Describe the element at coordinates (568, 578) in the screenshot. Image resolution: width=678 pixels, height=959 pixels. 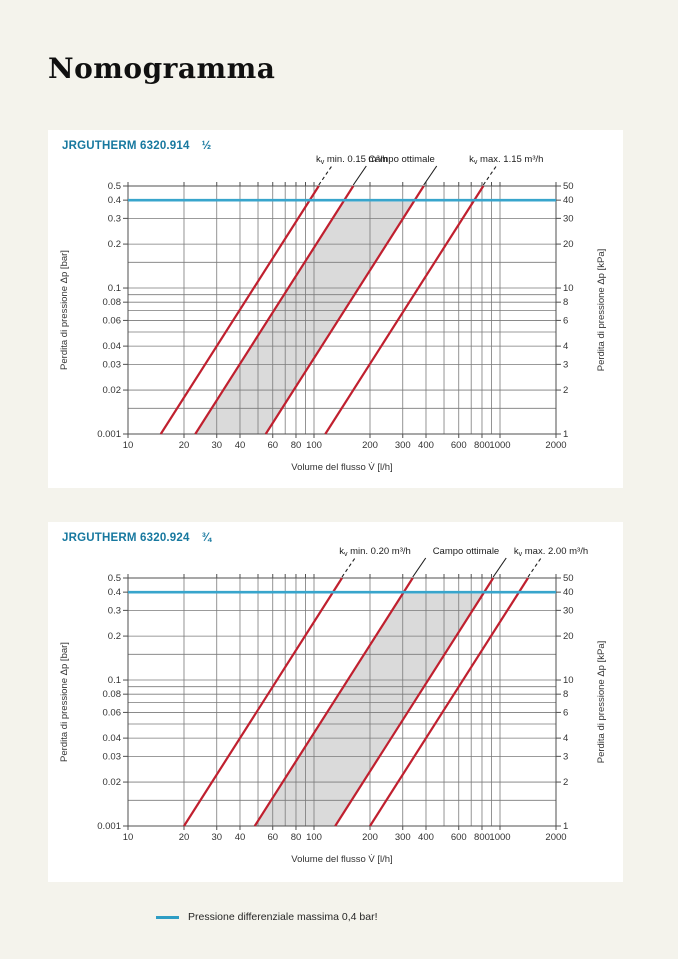
I see `svg-text: 50` at that location.